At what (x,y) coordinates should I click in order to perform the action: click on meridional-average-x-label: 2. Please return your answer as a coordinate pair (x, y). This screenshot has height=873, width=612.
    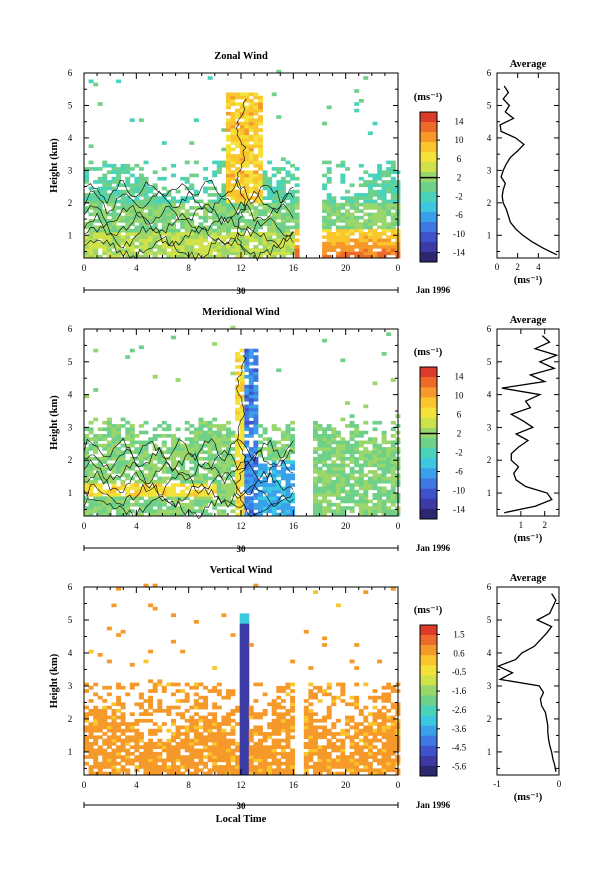
    Looking at the image, I should click on (544, 525).